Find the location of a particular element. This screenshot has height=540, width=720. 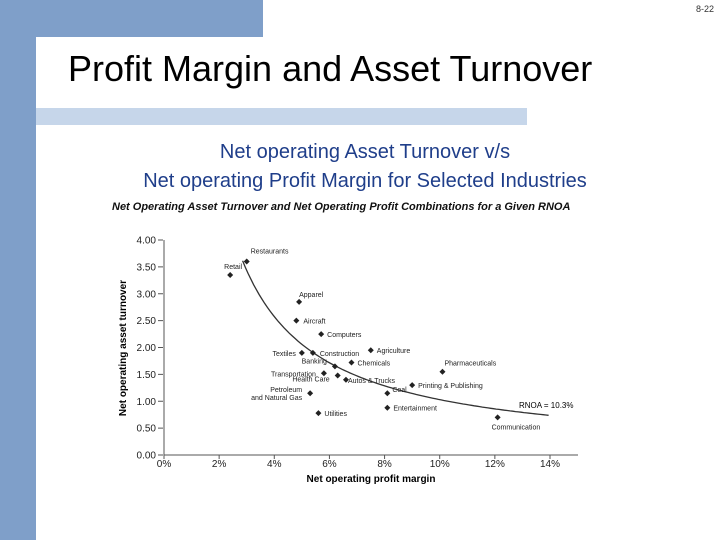

rnoa-curve is located at coordinates (395, 338).